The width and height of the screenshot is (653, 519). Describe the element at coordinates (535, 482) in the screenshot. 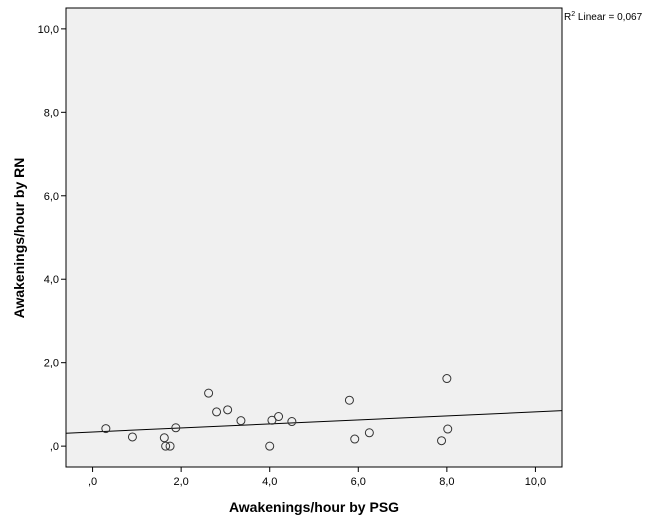

I see `x-tick-label: 10,0` at that location.